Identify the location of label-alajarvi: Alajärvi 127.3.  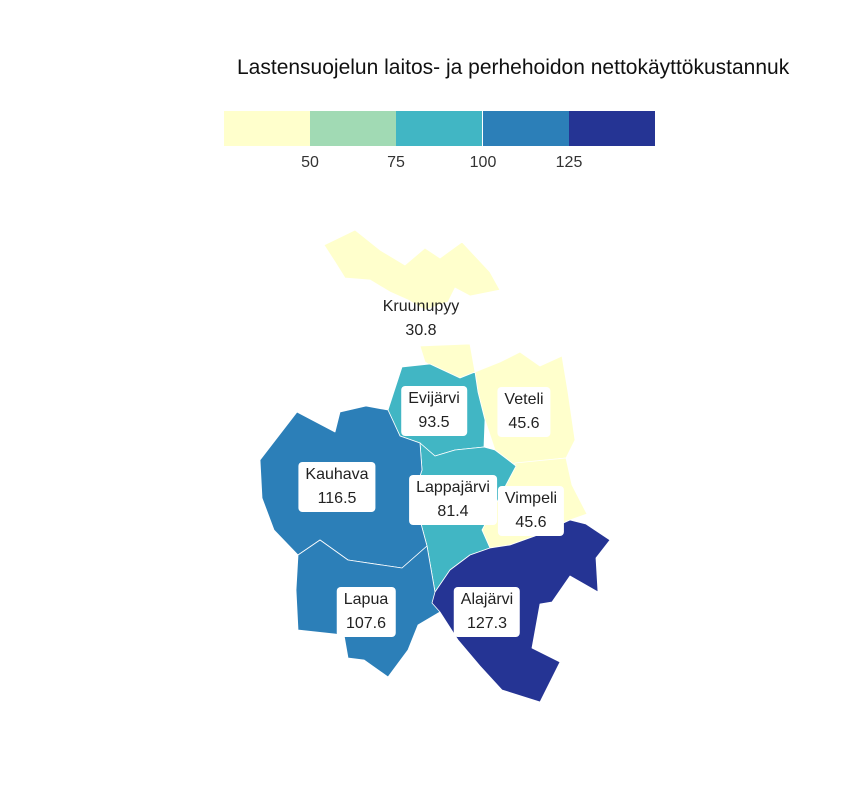
(487, 612).